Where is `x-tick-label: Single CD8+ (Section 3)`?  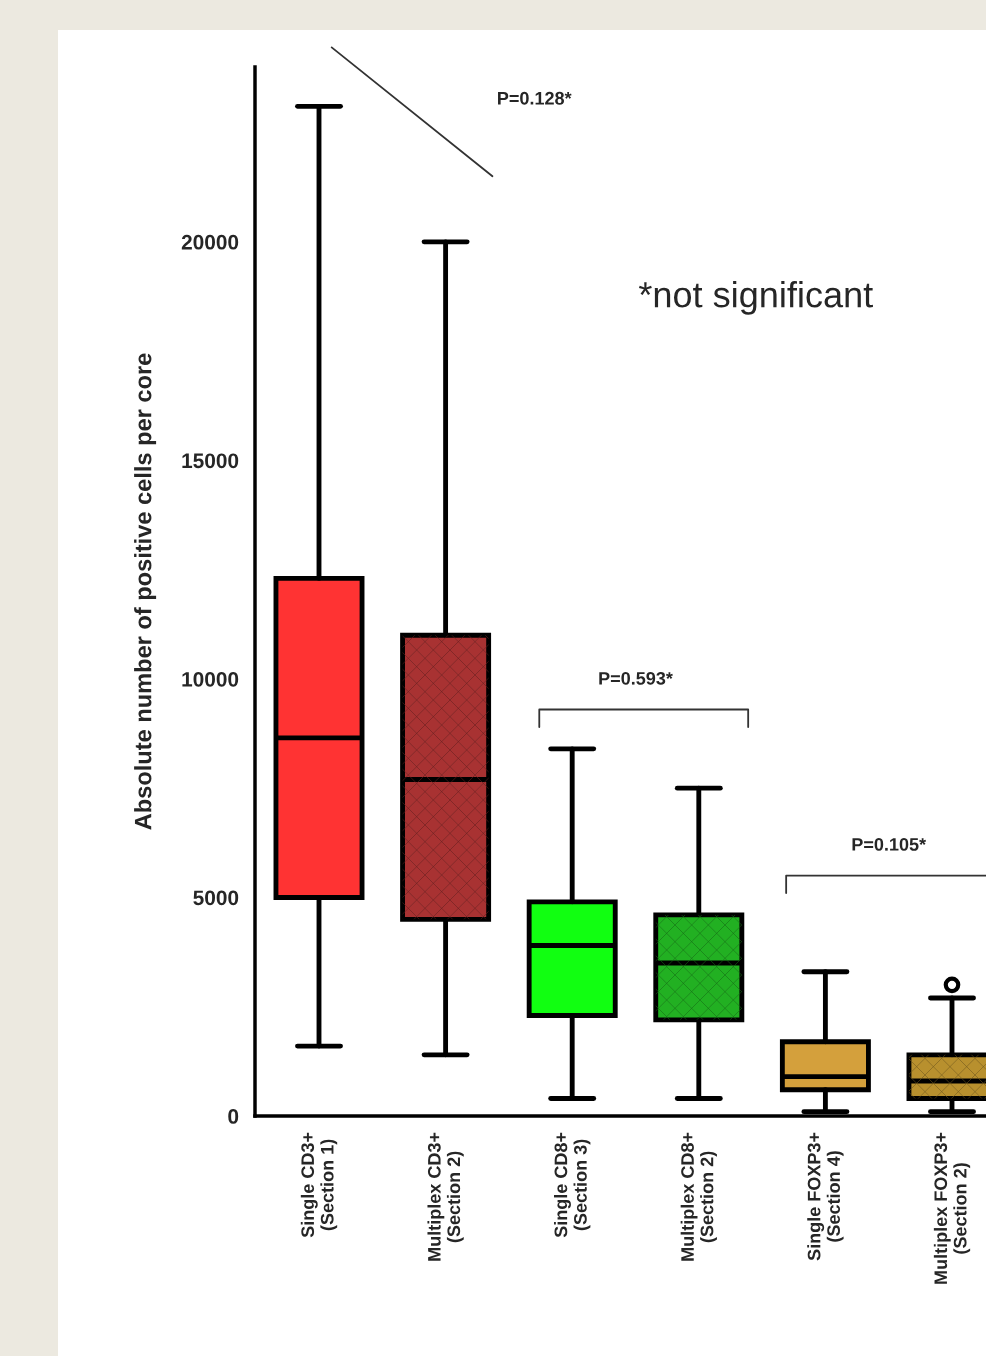 x-tick-label: Single CD8+ (Section 3) is located at coordinates (572, 1185).